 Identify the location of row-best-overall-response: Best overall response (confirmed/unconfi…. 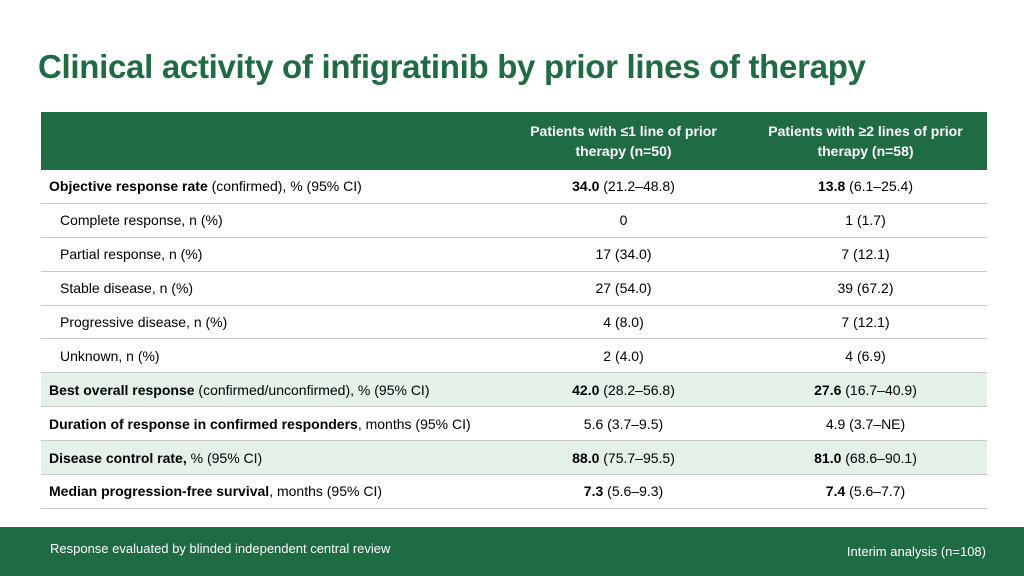
(514, 390).